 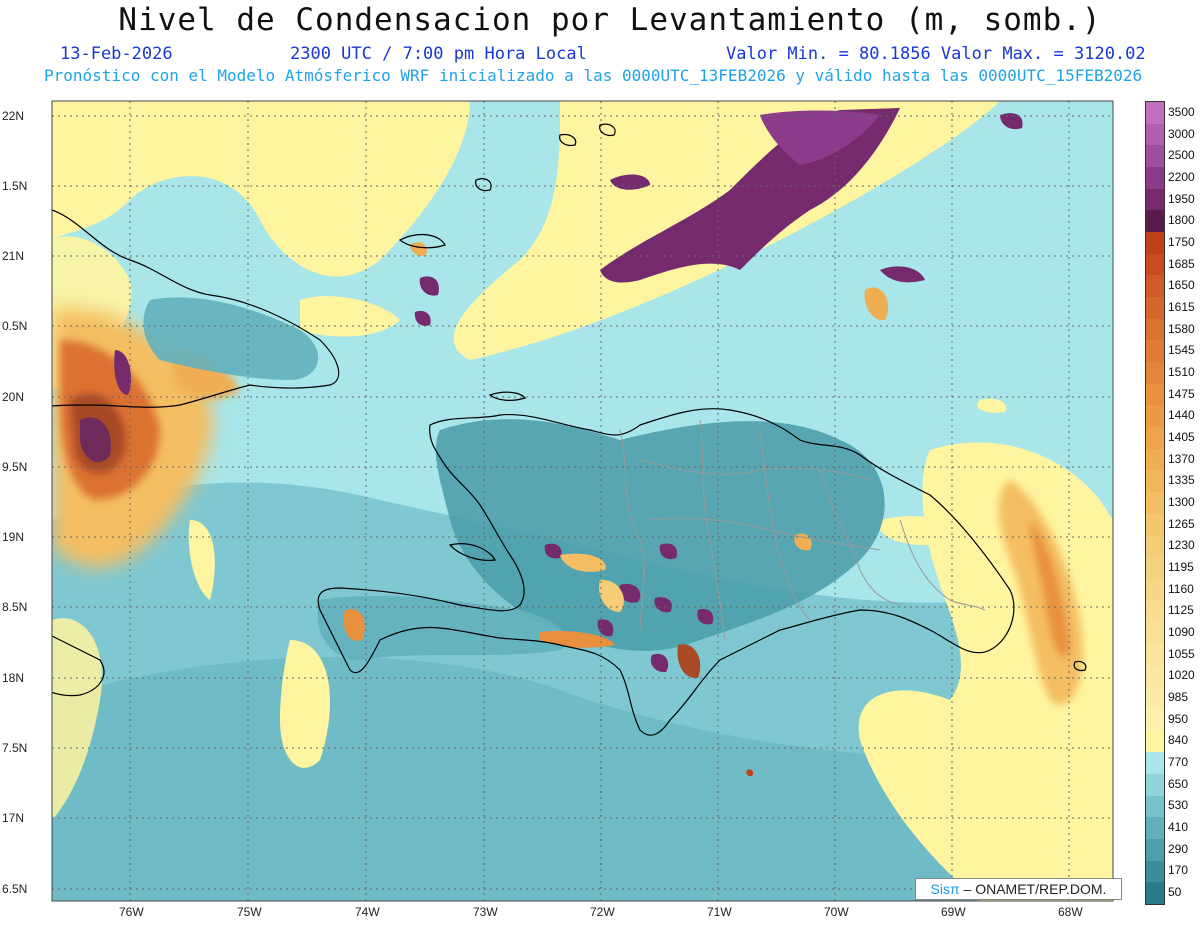 What do you see at coordinates (1181, 502) in the screenshot?
I see `legend-label: 1300` at bounding box center [1181, 502].